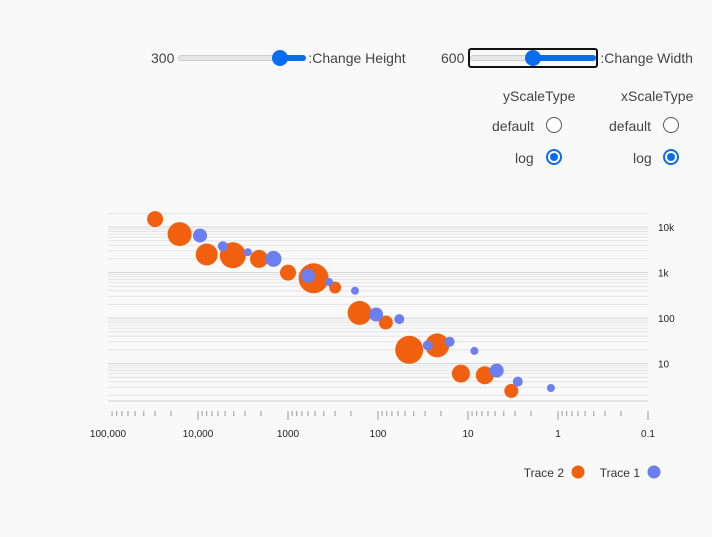 The height and width of the screenshot is (537, 712). I want to click on y-axis: 10k 1k 100 10, so click(666, 296).